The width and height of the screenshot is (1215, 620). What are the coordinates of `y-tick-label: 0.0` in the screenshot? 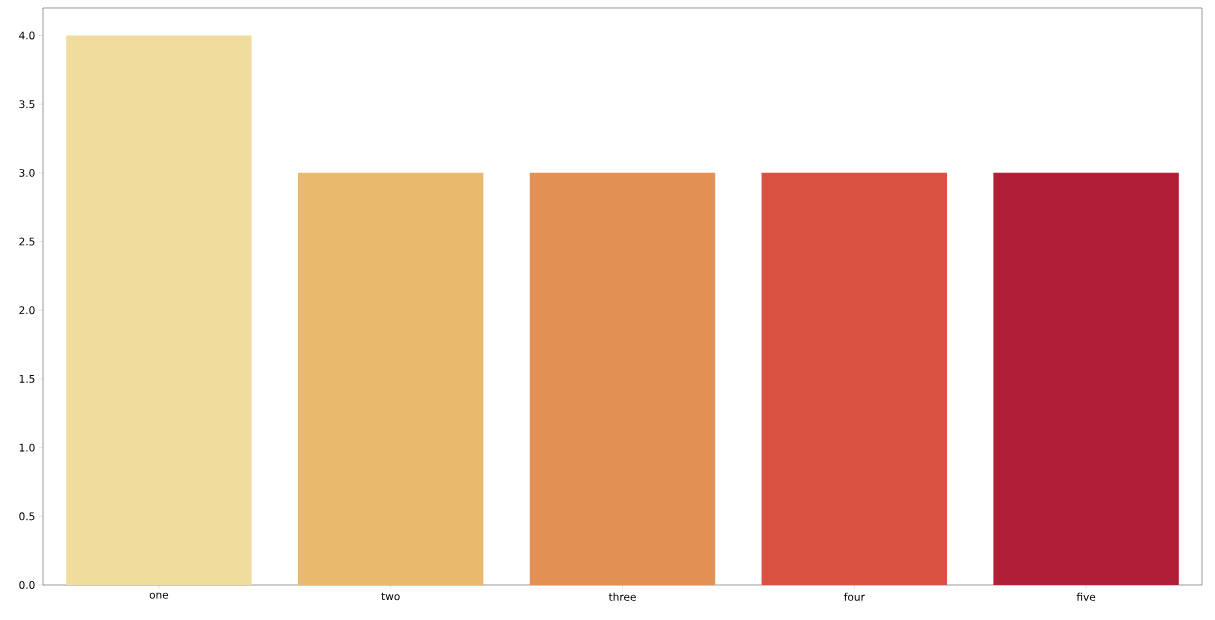 It's located at (27, 585).